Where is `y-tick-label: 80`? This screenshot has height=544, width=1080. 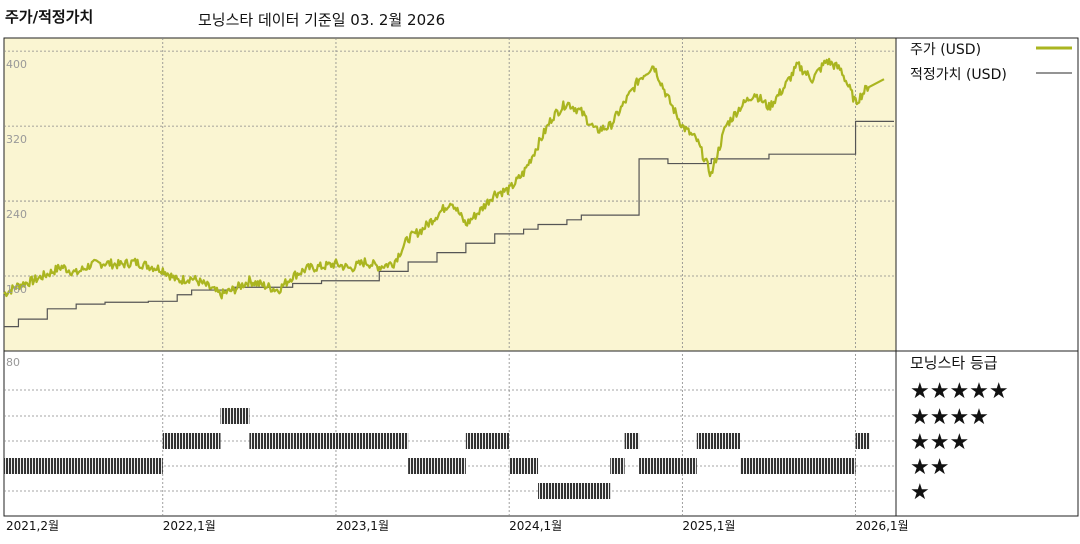
y-tick-label: 80 is located at coordinates (13, 362).